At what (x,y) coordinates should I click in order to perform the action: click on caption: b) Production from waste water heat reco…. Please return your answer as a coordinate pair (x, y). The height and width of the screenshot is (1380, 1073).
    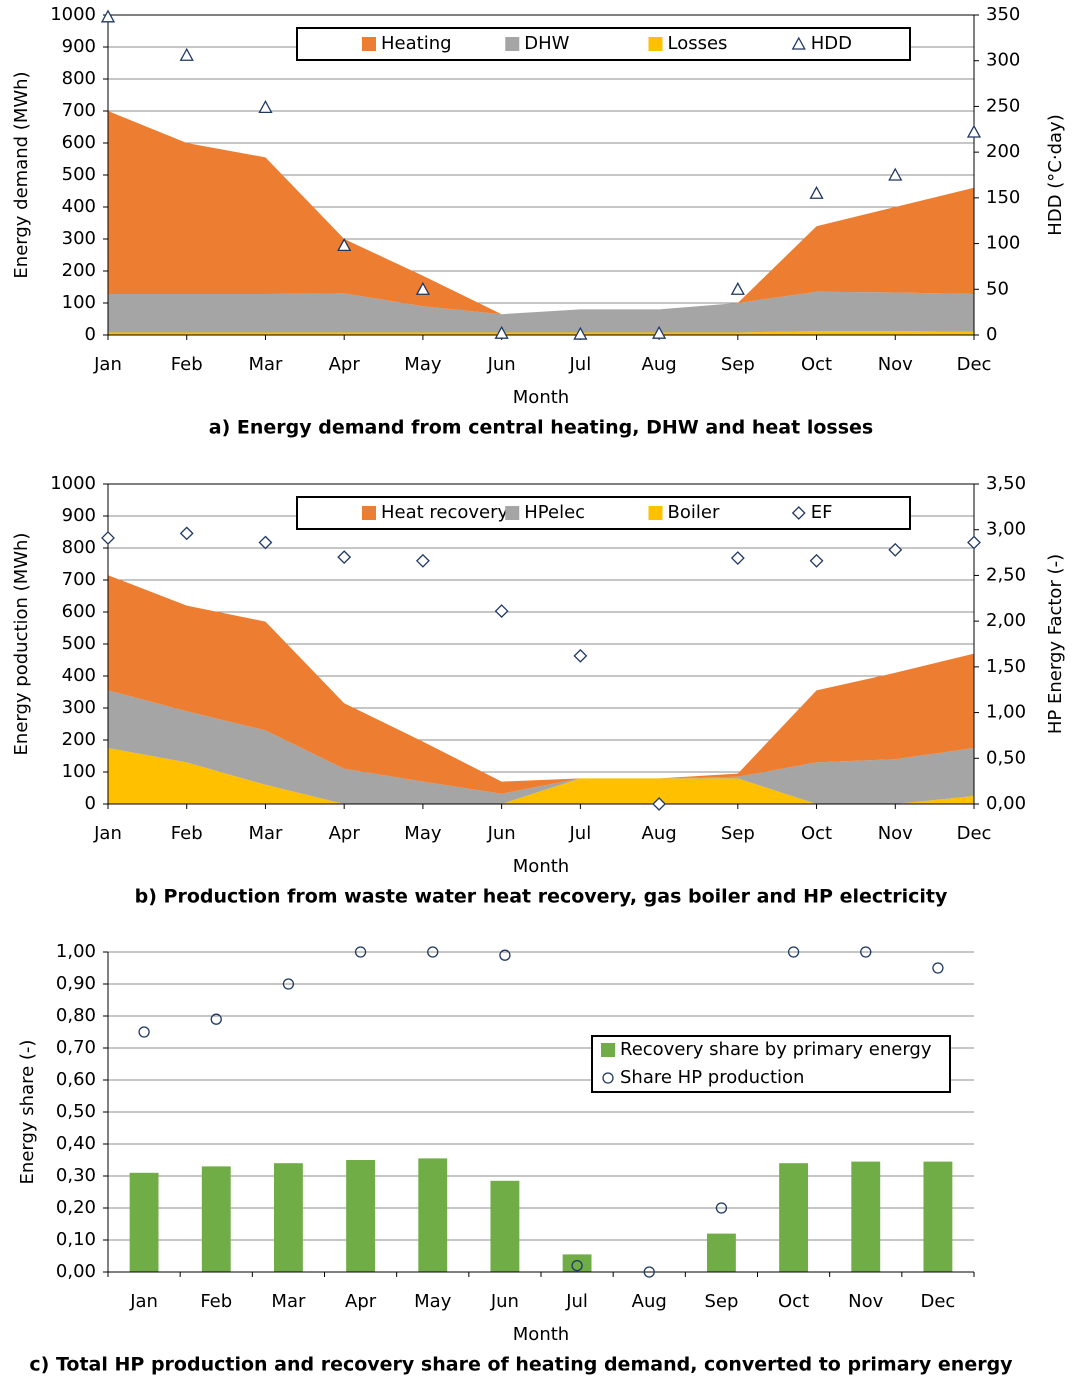
    Looking at the image, I should click on (541, 897).